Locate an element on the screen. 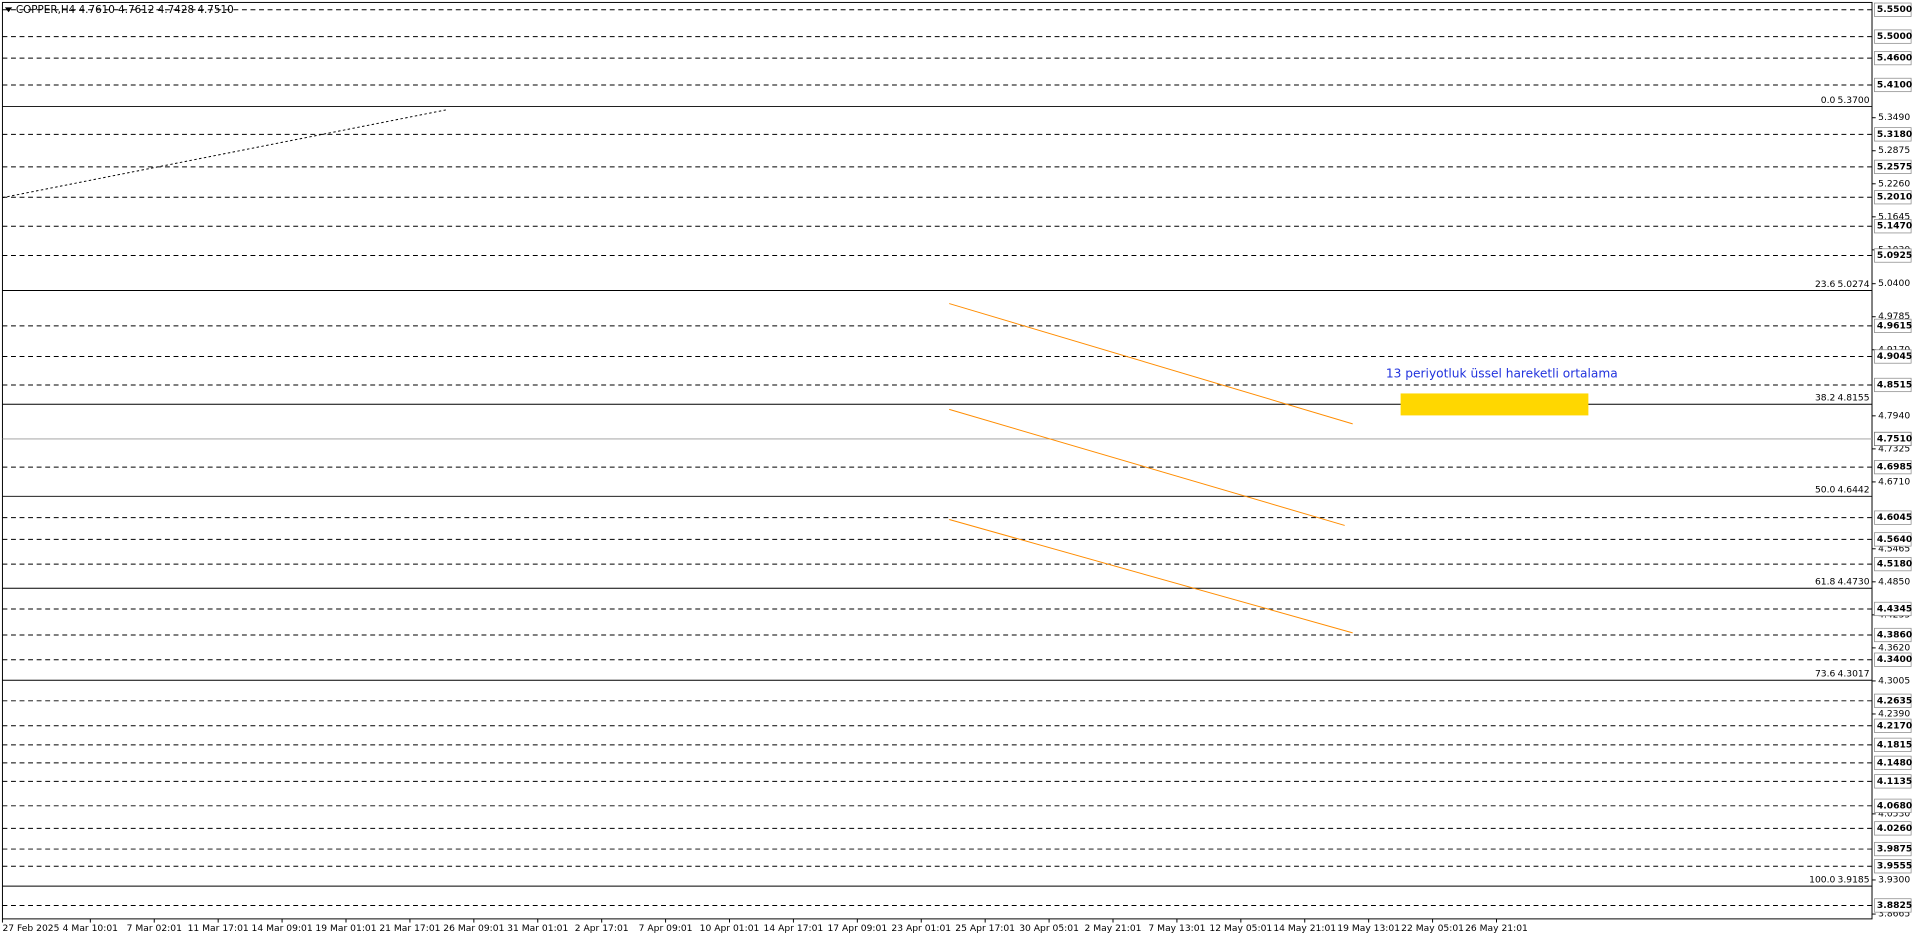 Image resolution: width=1916 pixels, height=936 pixels. x-tick-label: 19 May 13:01 is located at coordinates (1368, 928).